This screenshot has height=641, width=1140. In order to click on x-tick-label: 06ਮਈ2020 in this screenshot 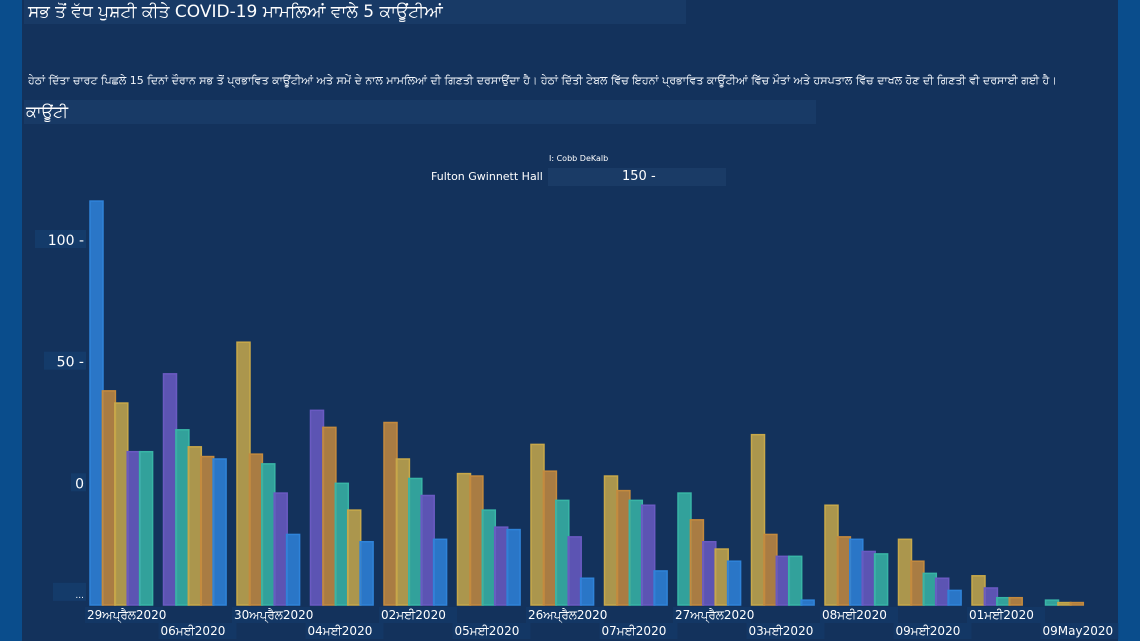, I will do `click(193, 631)`.